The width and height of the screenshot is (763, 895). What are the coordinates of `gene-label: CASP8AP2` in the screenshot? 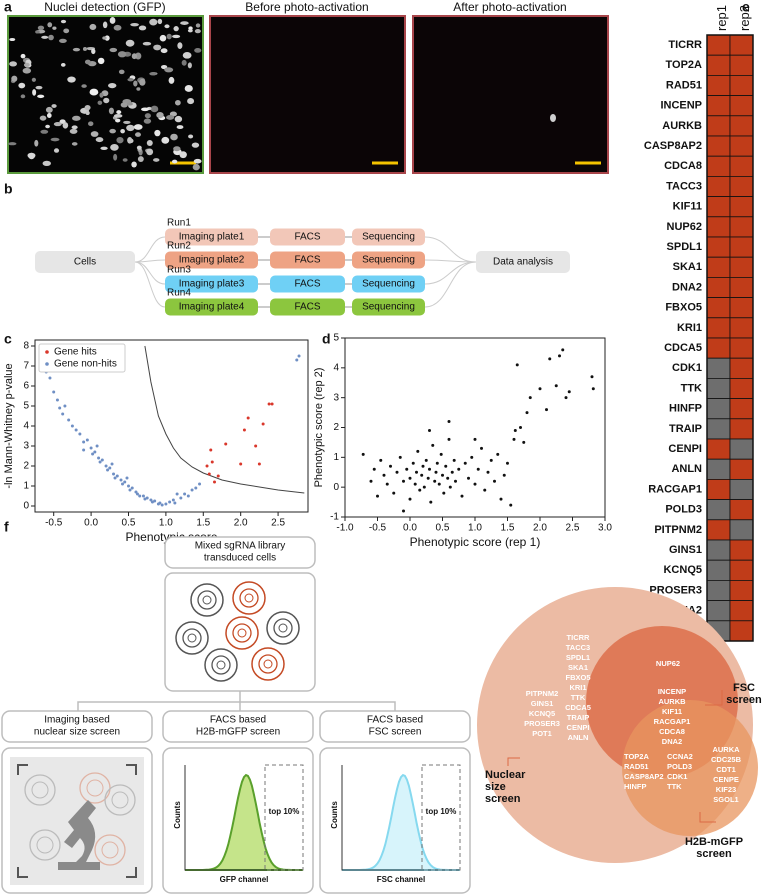 It's located at (673, 146).